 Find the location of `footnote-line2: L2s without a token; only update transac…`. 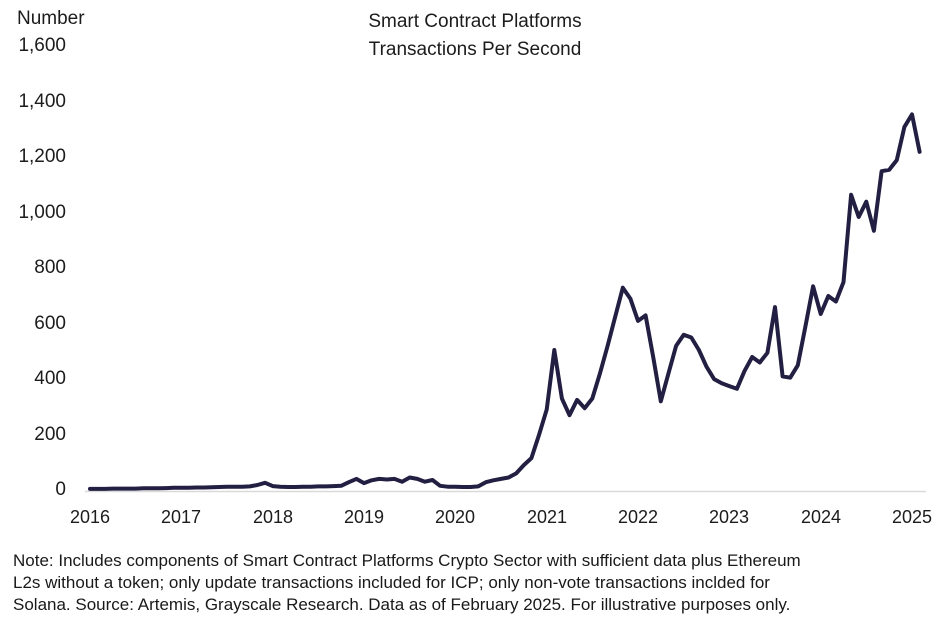

footnote-line2: L2s without a token; only update transac… is located at coordinates (391, 582).